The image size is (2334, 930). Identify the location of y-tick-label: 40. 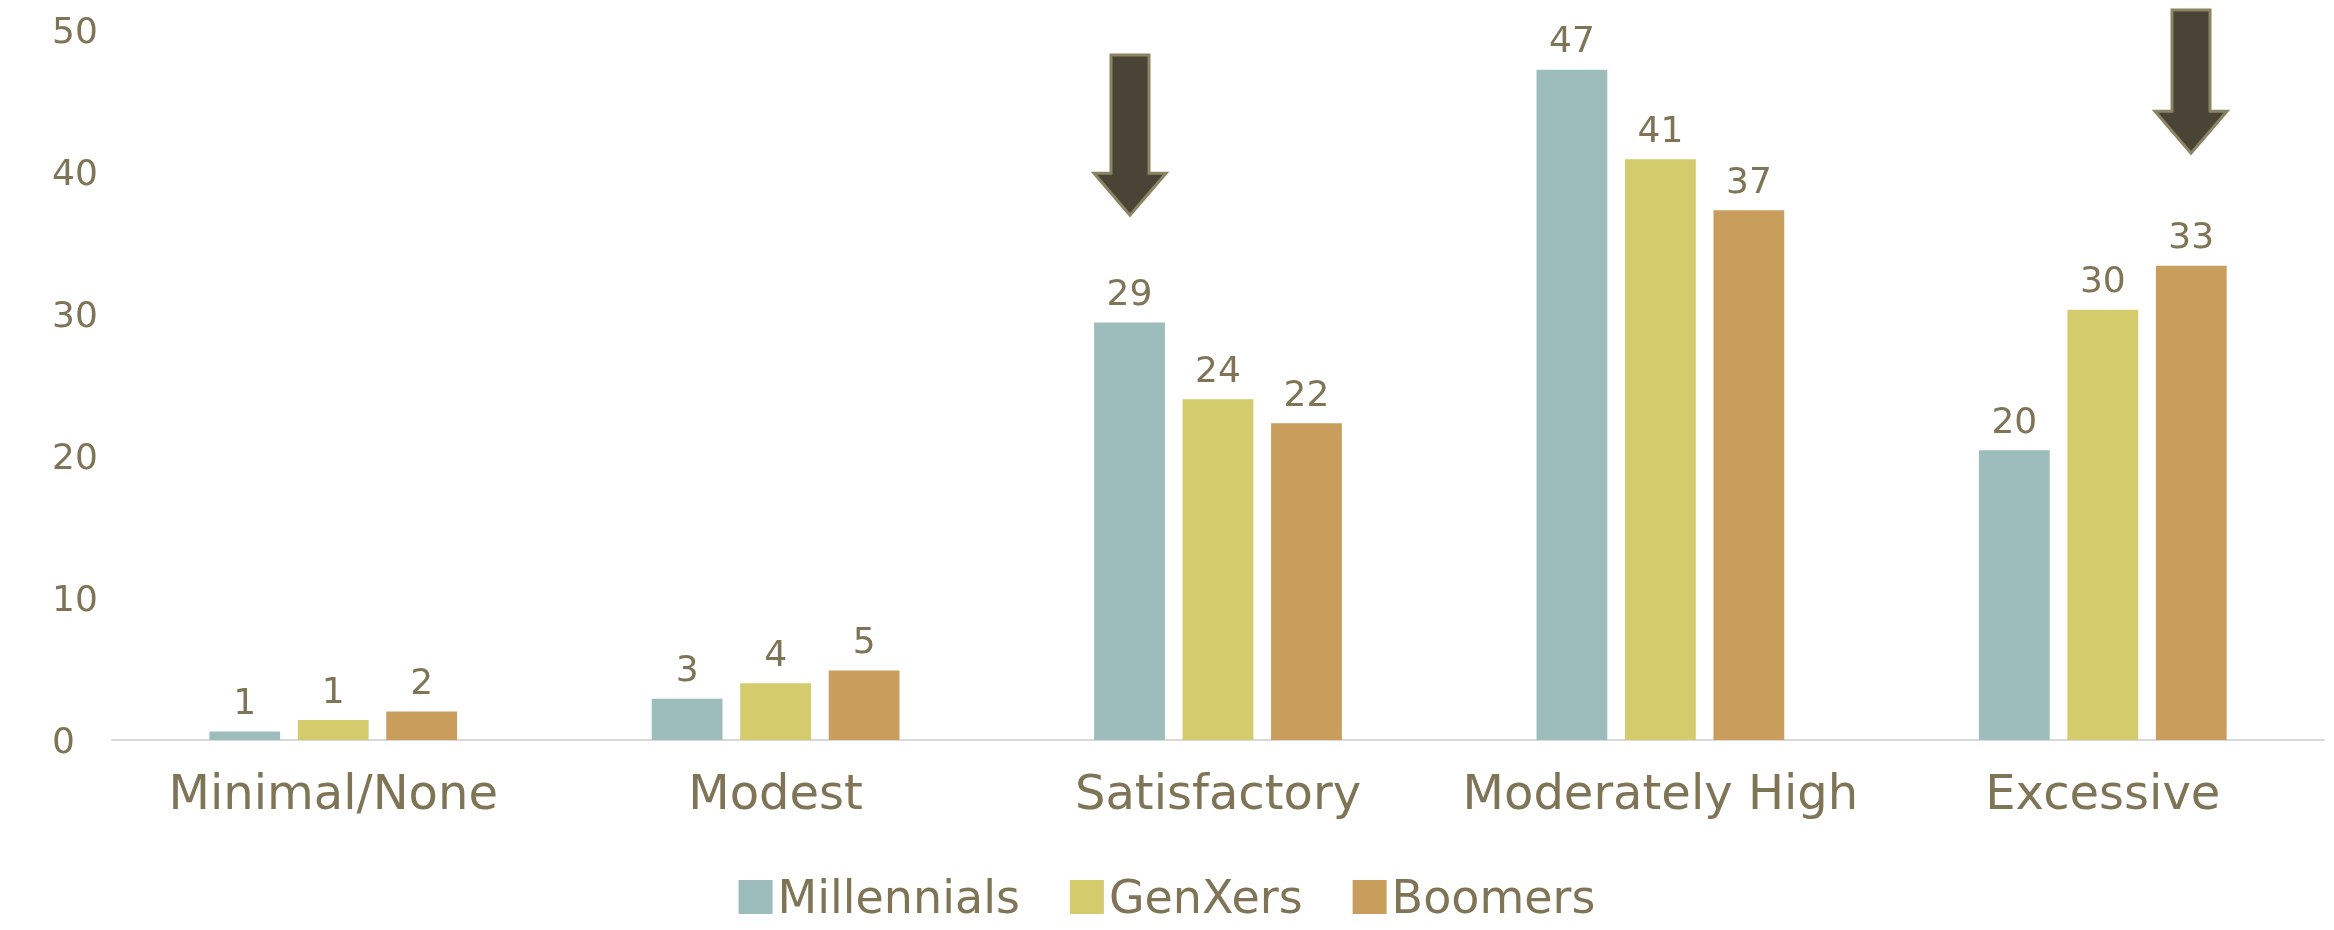
(75, 172).